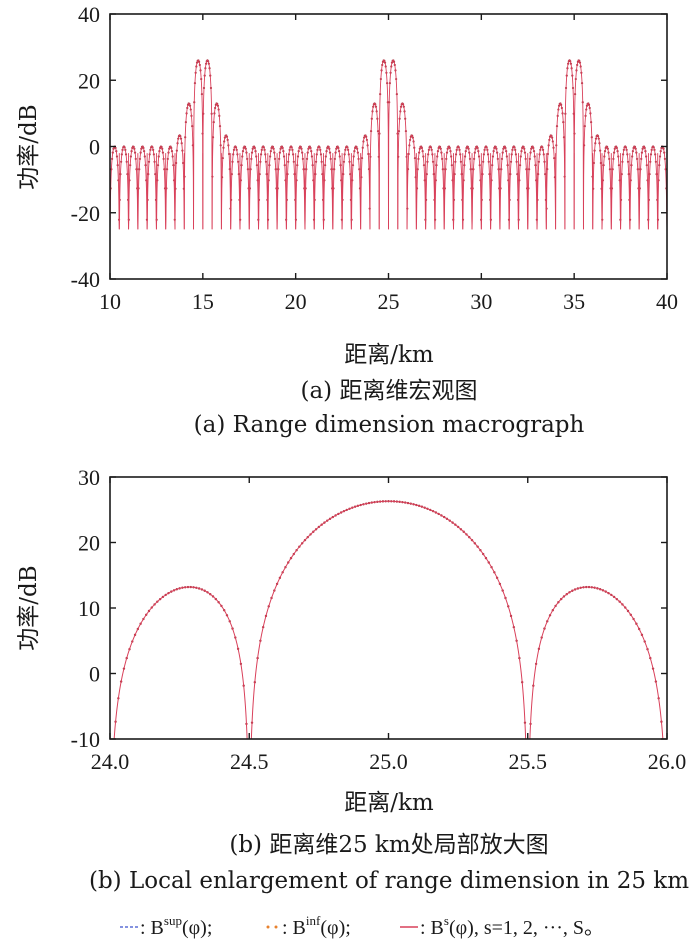  Describe the element at coordinates (29, 607) in the screenshot. I see `chart-b-ylabel: 功率/dB` at that location.